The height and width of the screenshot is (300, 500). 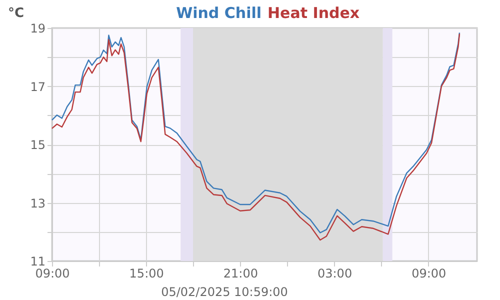 What do you see at coordinates (224, 292) in the screenshot?
I see `text: 05/02/2025 10:59:00` at bounding box center [224, 292].